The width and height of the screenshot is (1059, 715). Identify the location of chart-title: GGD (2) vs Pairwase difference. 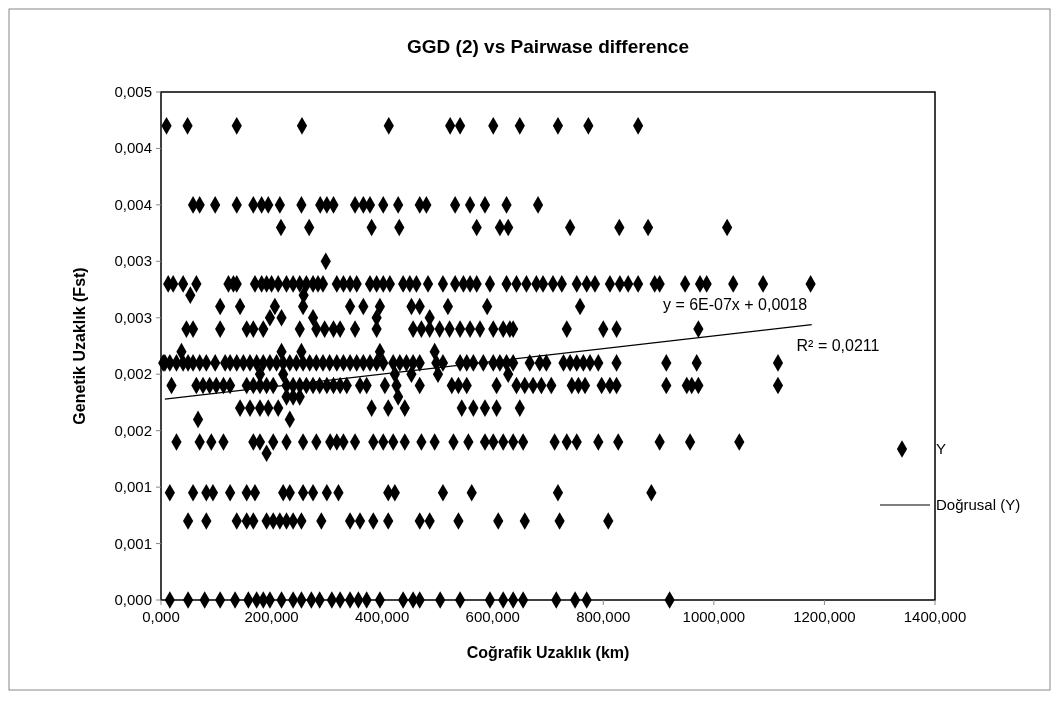
(548, 46).